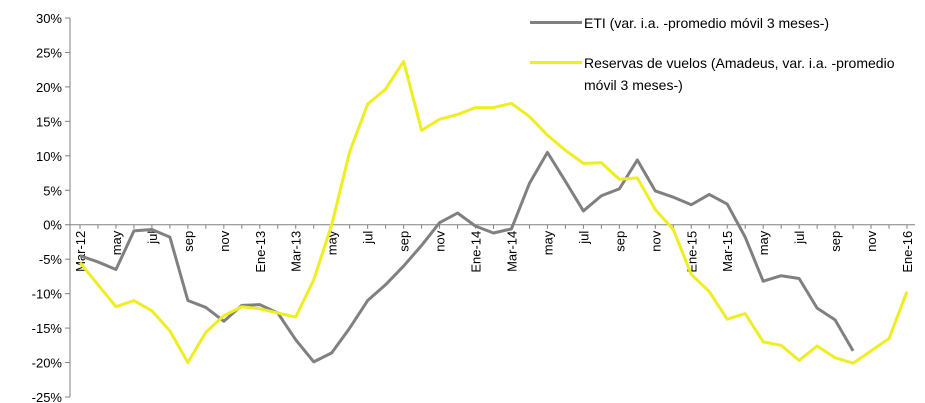 The width and height of the screenshot is (925, 403). I want to click on x-tick-label: Ene-16, so click(907, 252).